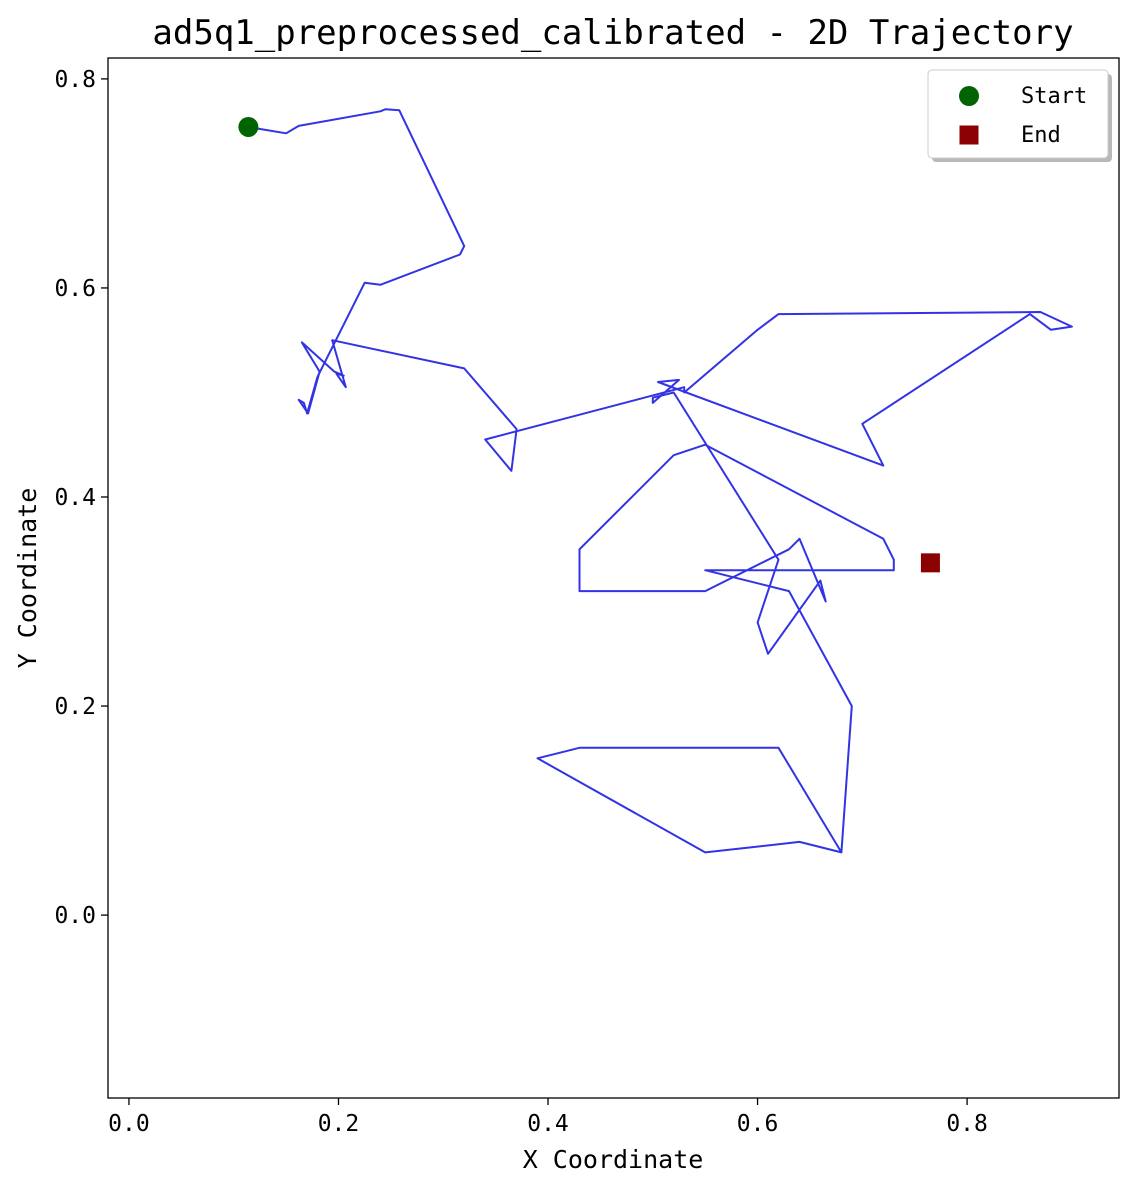  Describe the element at coordinates (613, 1159) in the screenshot. I see `x-axis-label: X Coordinate` at that location.